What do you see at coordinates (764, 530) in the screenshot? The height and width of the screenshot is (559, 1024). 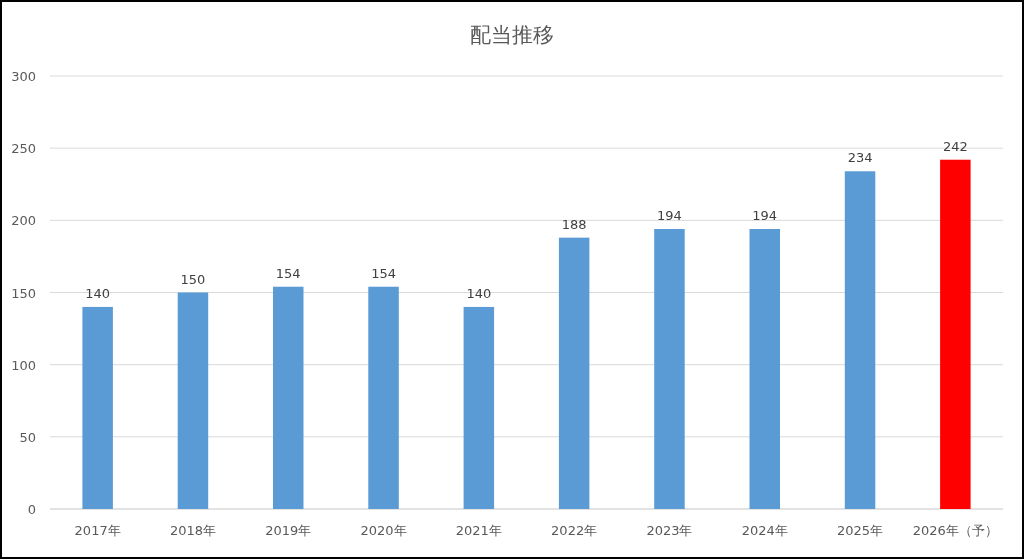 I see `x-tick-label: 2024年` at bounding box center [764, 530].